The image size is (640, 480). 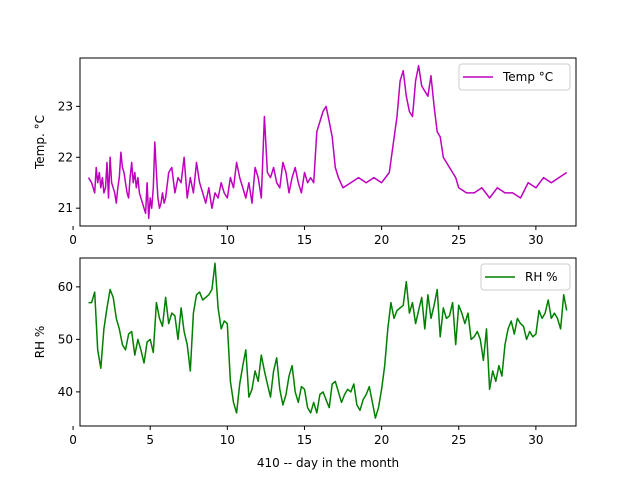 I want to click on temperature-x-tick-label: 15, so click(x=304, y=240).